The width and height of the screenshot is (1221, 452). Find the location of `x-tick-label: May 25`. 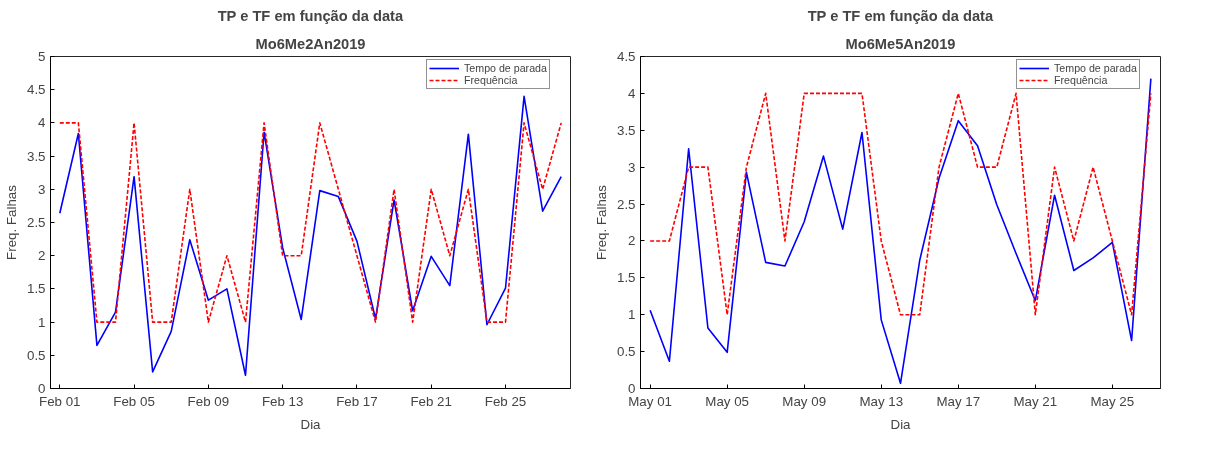

x-tick-label: May 25 is located at coordinates (1112, 401).